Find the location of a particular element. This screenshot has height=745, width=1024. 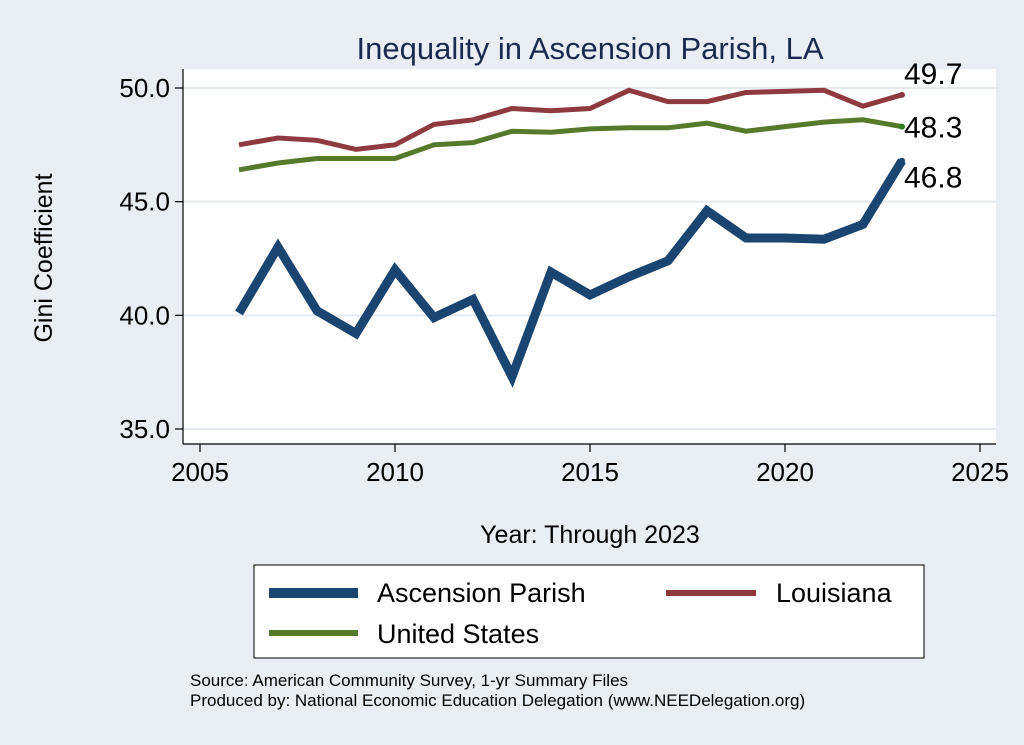

series-line-united-states is located at coordinates (570, 145).